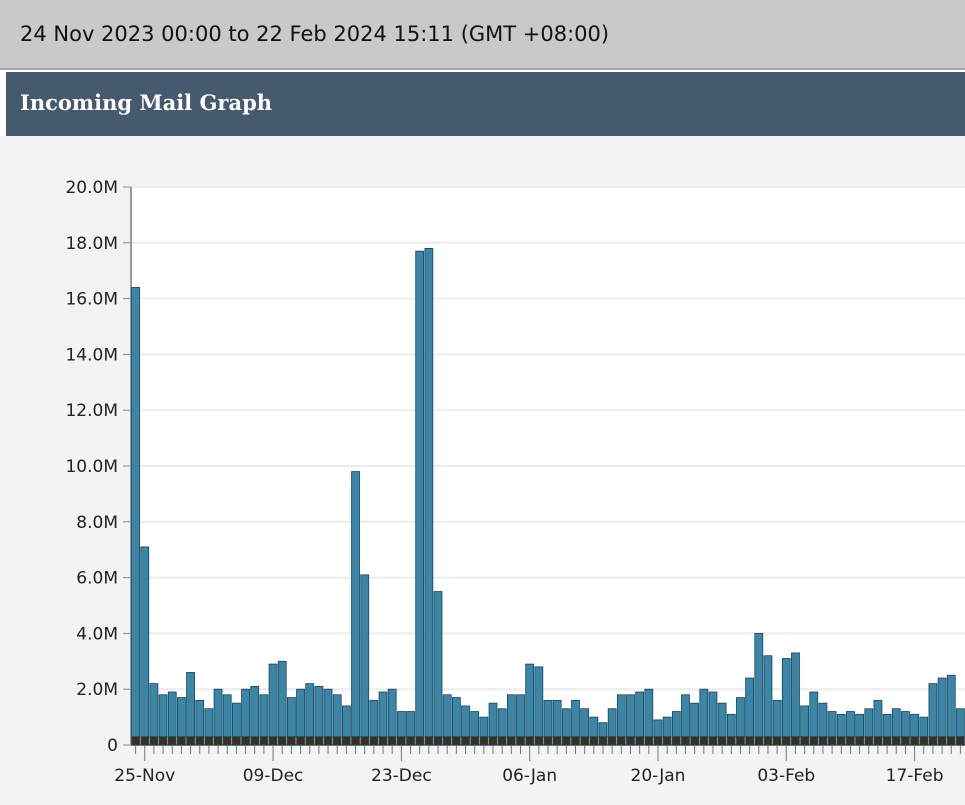  What do you see at coordinates (658, 776) in the screenshot?
I see `x-tick-label: 20-Jan` at bounding box center [658, 776].